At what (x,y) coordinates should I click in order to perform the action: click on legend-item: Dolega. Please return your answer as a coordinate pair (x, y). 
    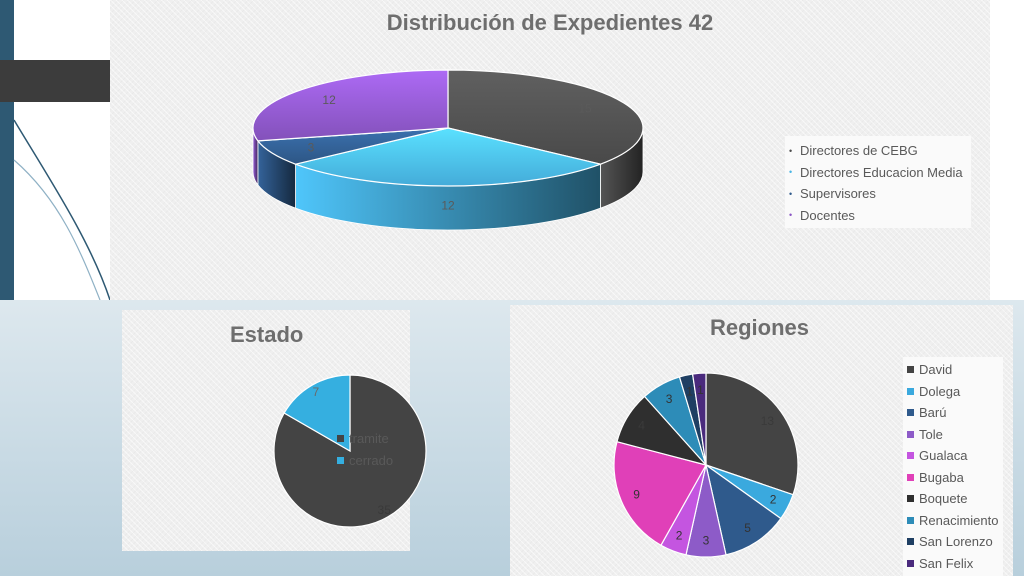
    Looking at the image, I should click on (953, 392).